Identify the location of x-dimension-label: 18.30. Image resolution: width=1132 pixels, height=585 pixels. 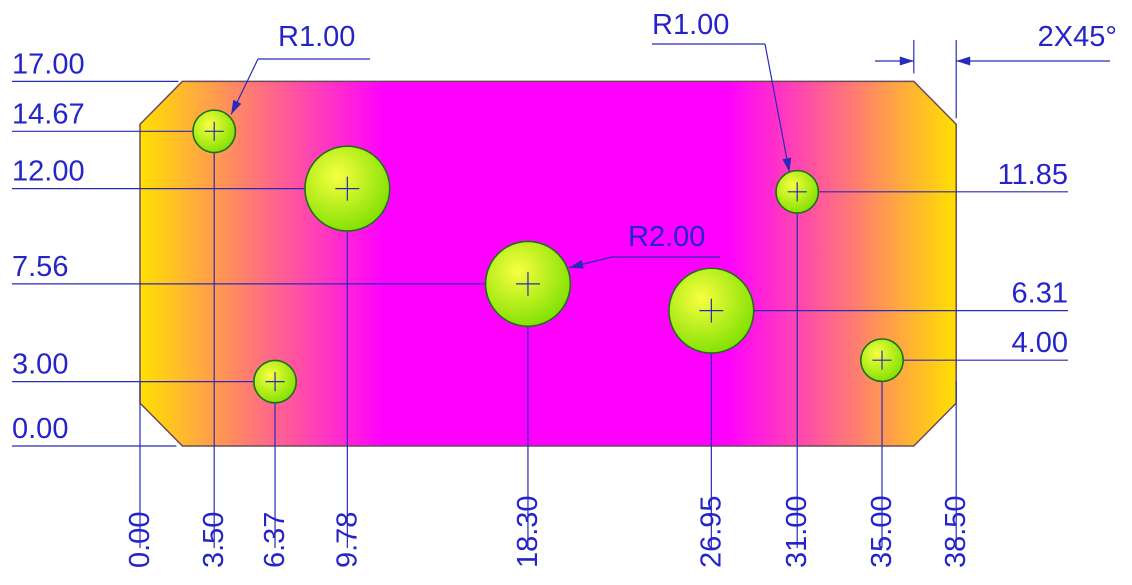
(528, 531).